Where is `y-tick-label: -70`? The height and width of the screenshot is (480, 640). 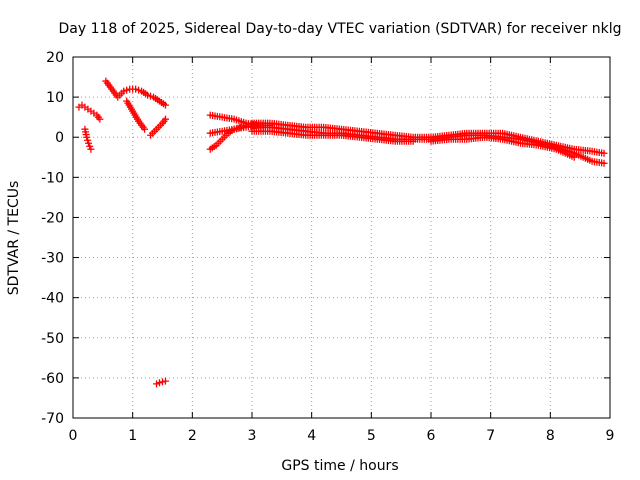 y-tick-label: -70 is located at coordinates (52, 419).